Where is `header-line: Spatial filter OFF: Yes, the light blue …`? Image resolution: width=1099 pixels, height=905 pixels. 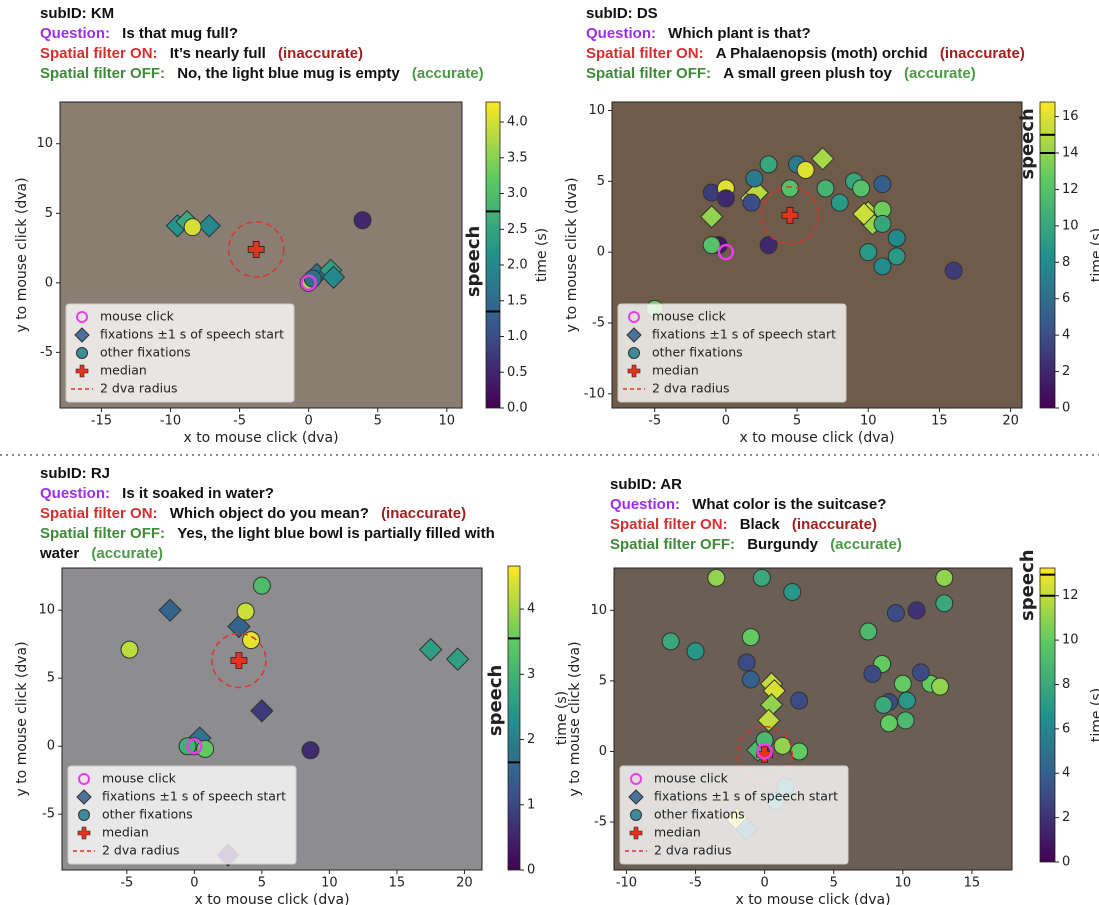 header-line: Spatial filter OFF: Yes, the light blue … is located at coordinates (278, 544).